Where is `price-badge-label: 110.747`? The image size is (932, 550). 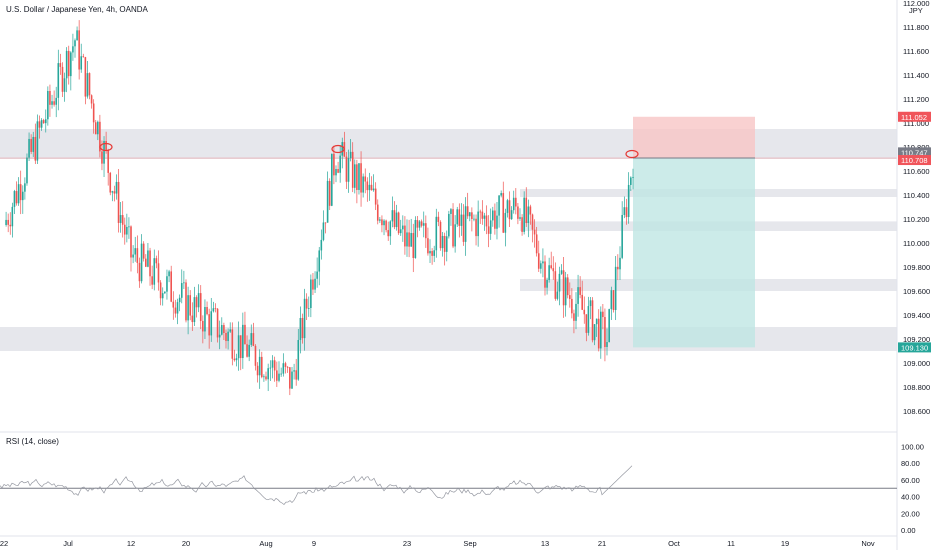
price-badge-label: 110.747 is located at coordinates (914, 152).